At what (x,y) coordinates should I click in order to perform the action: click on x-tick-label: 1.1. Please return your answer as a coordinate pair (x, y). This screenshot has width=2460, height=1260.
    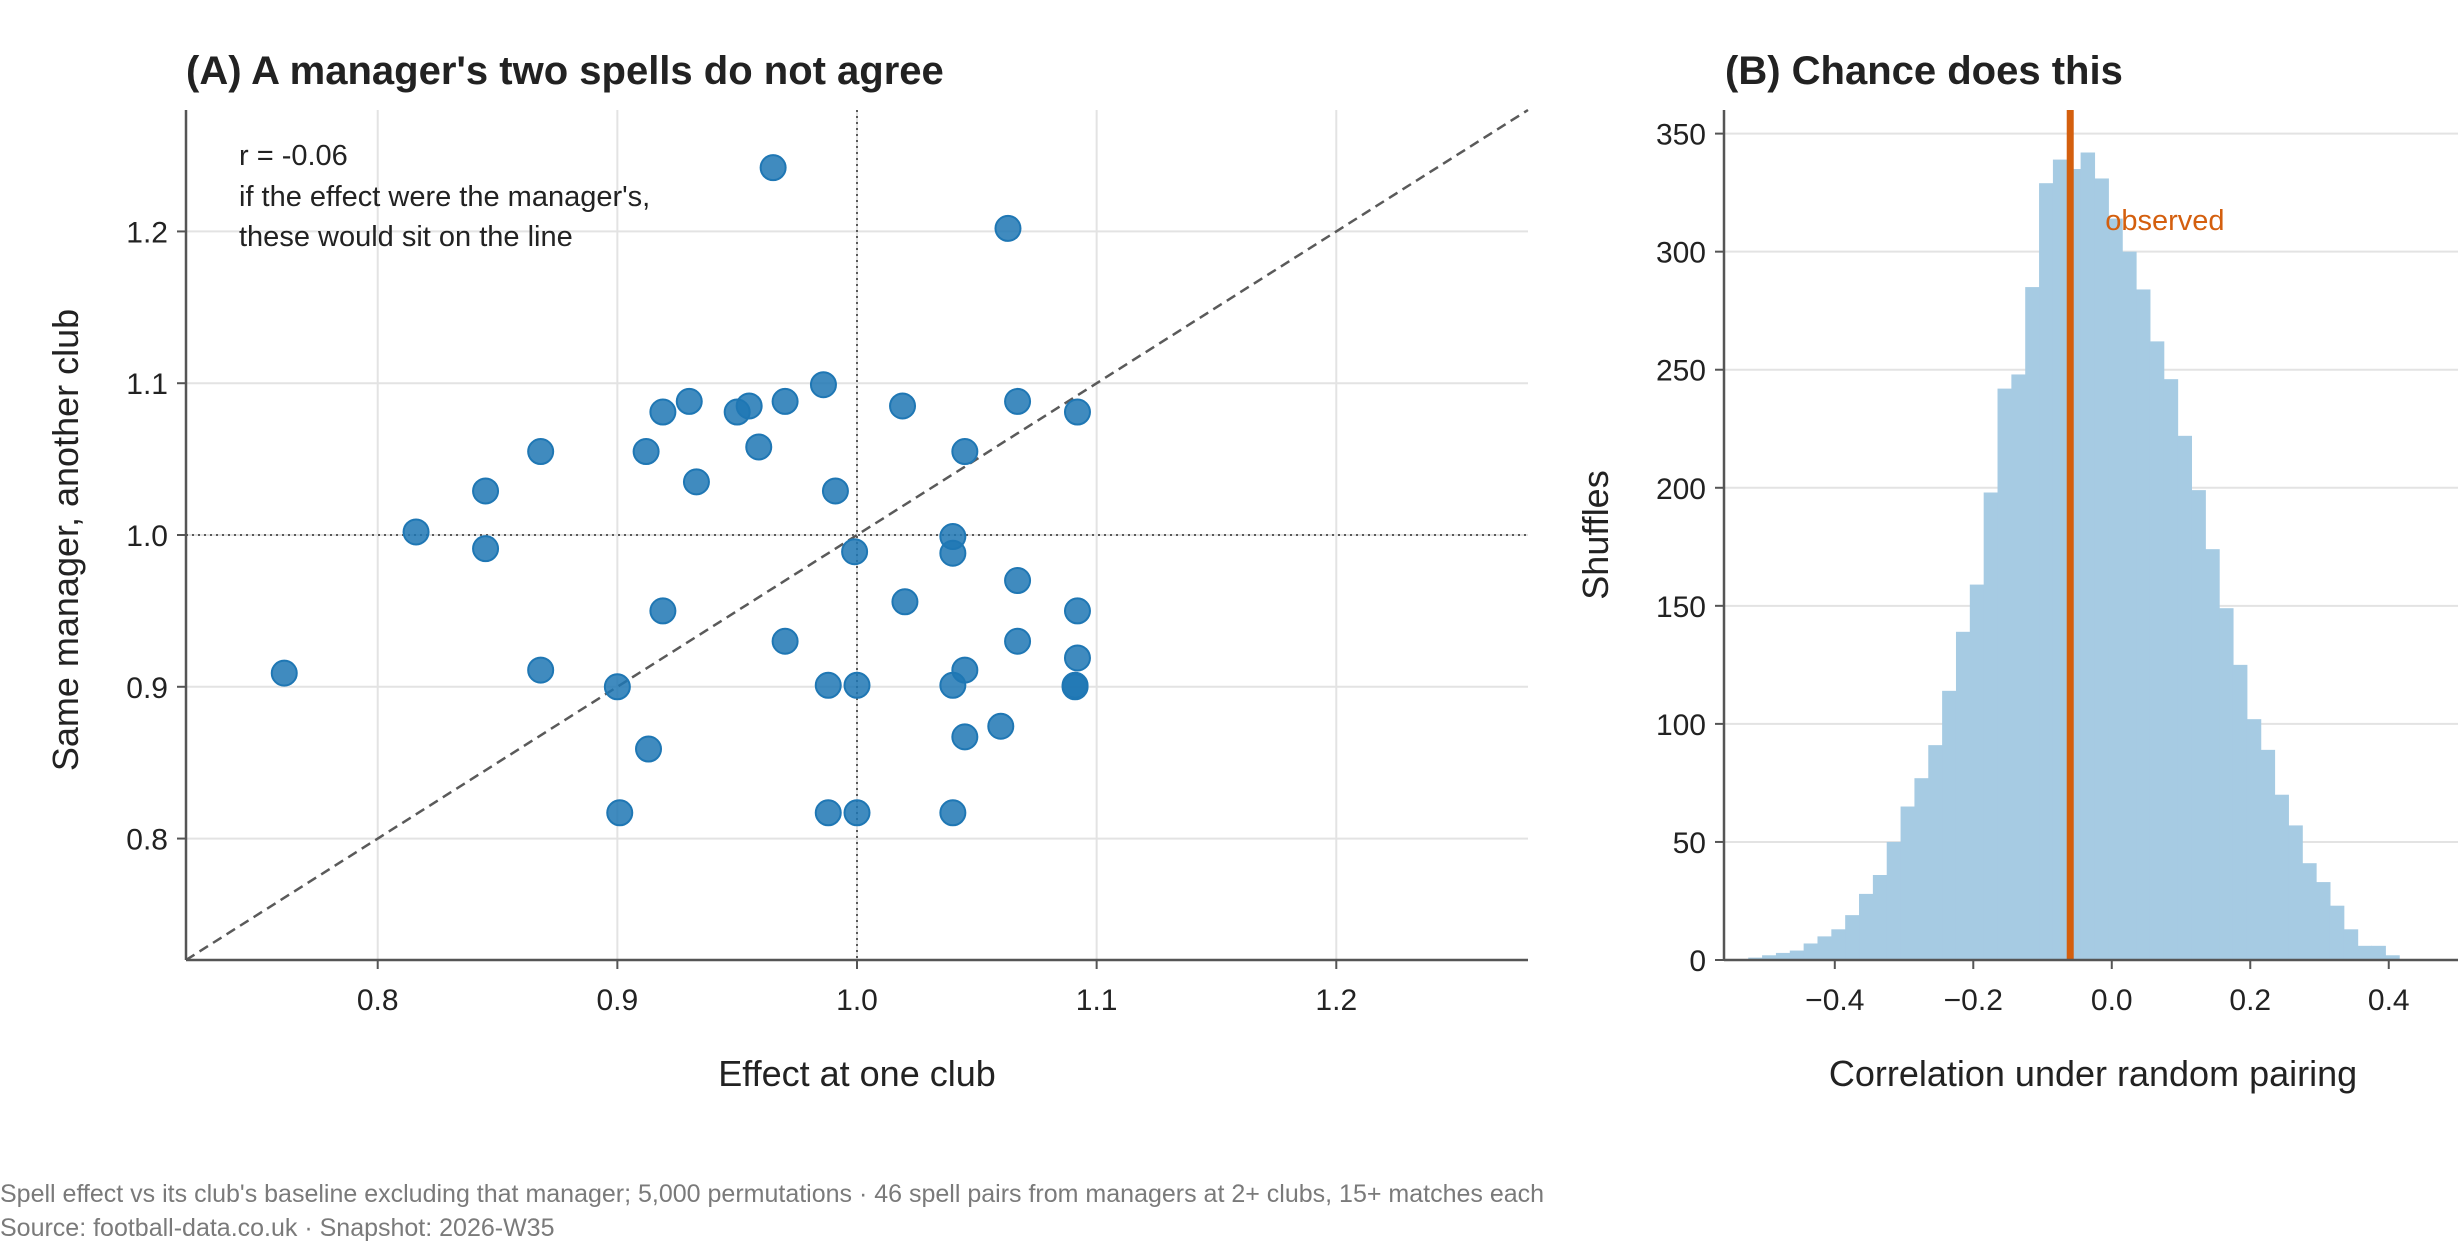
    Looking at the image, I should click on (1097, 1000).